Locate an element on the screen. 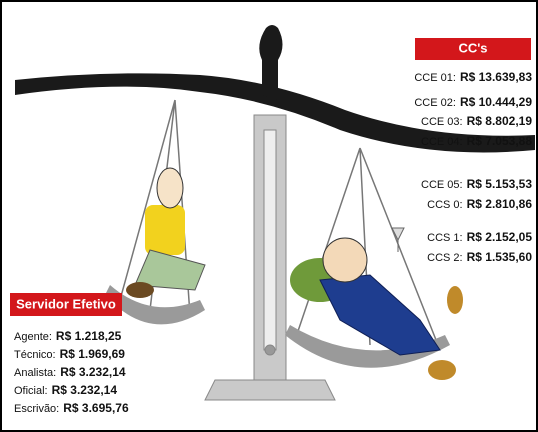  left-figure is located at coordinates (166, 232).